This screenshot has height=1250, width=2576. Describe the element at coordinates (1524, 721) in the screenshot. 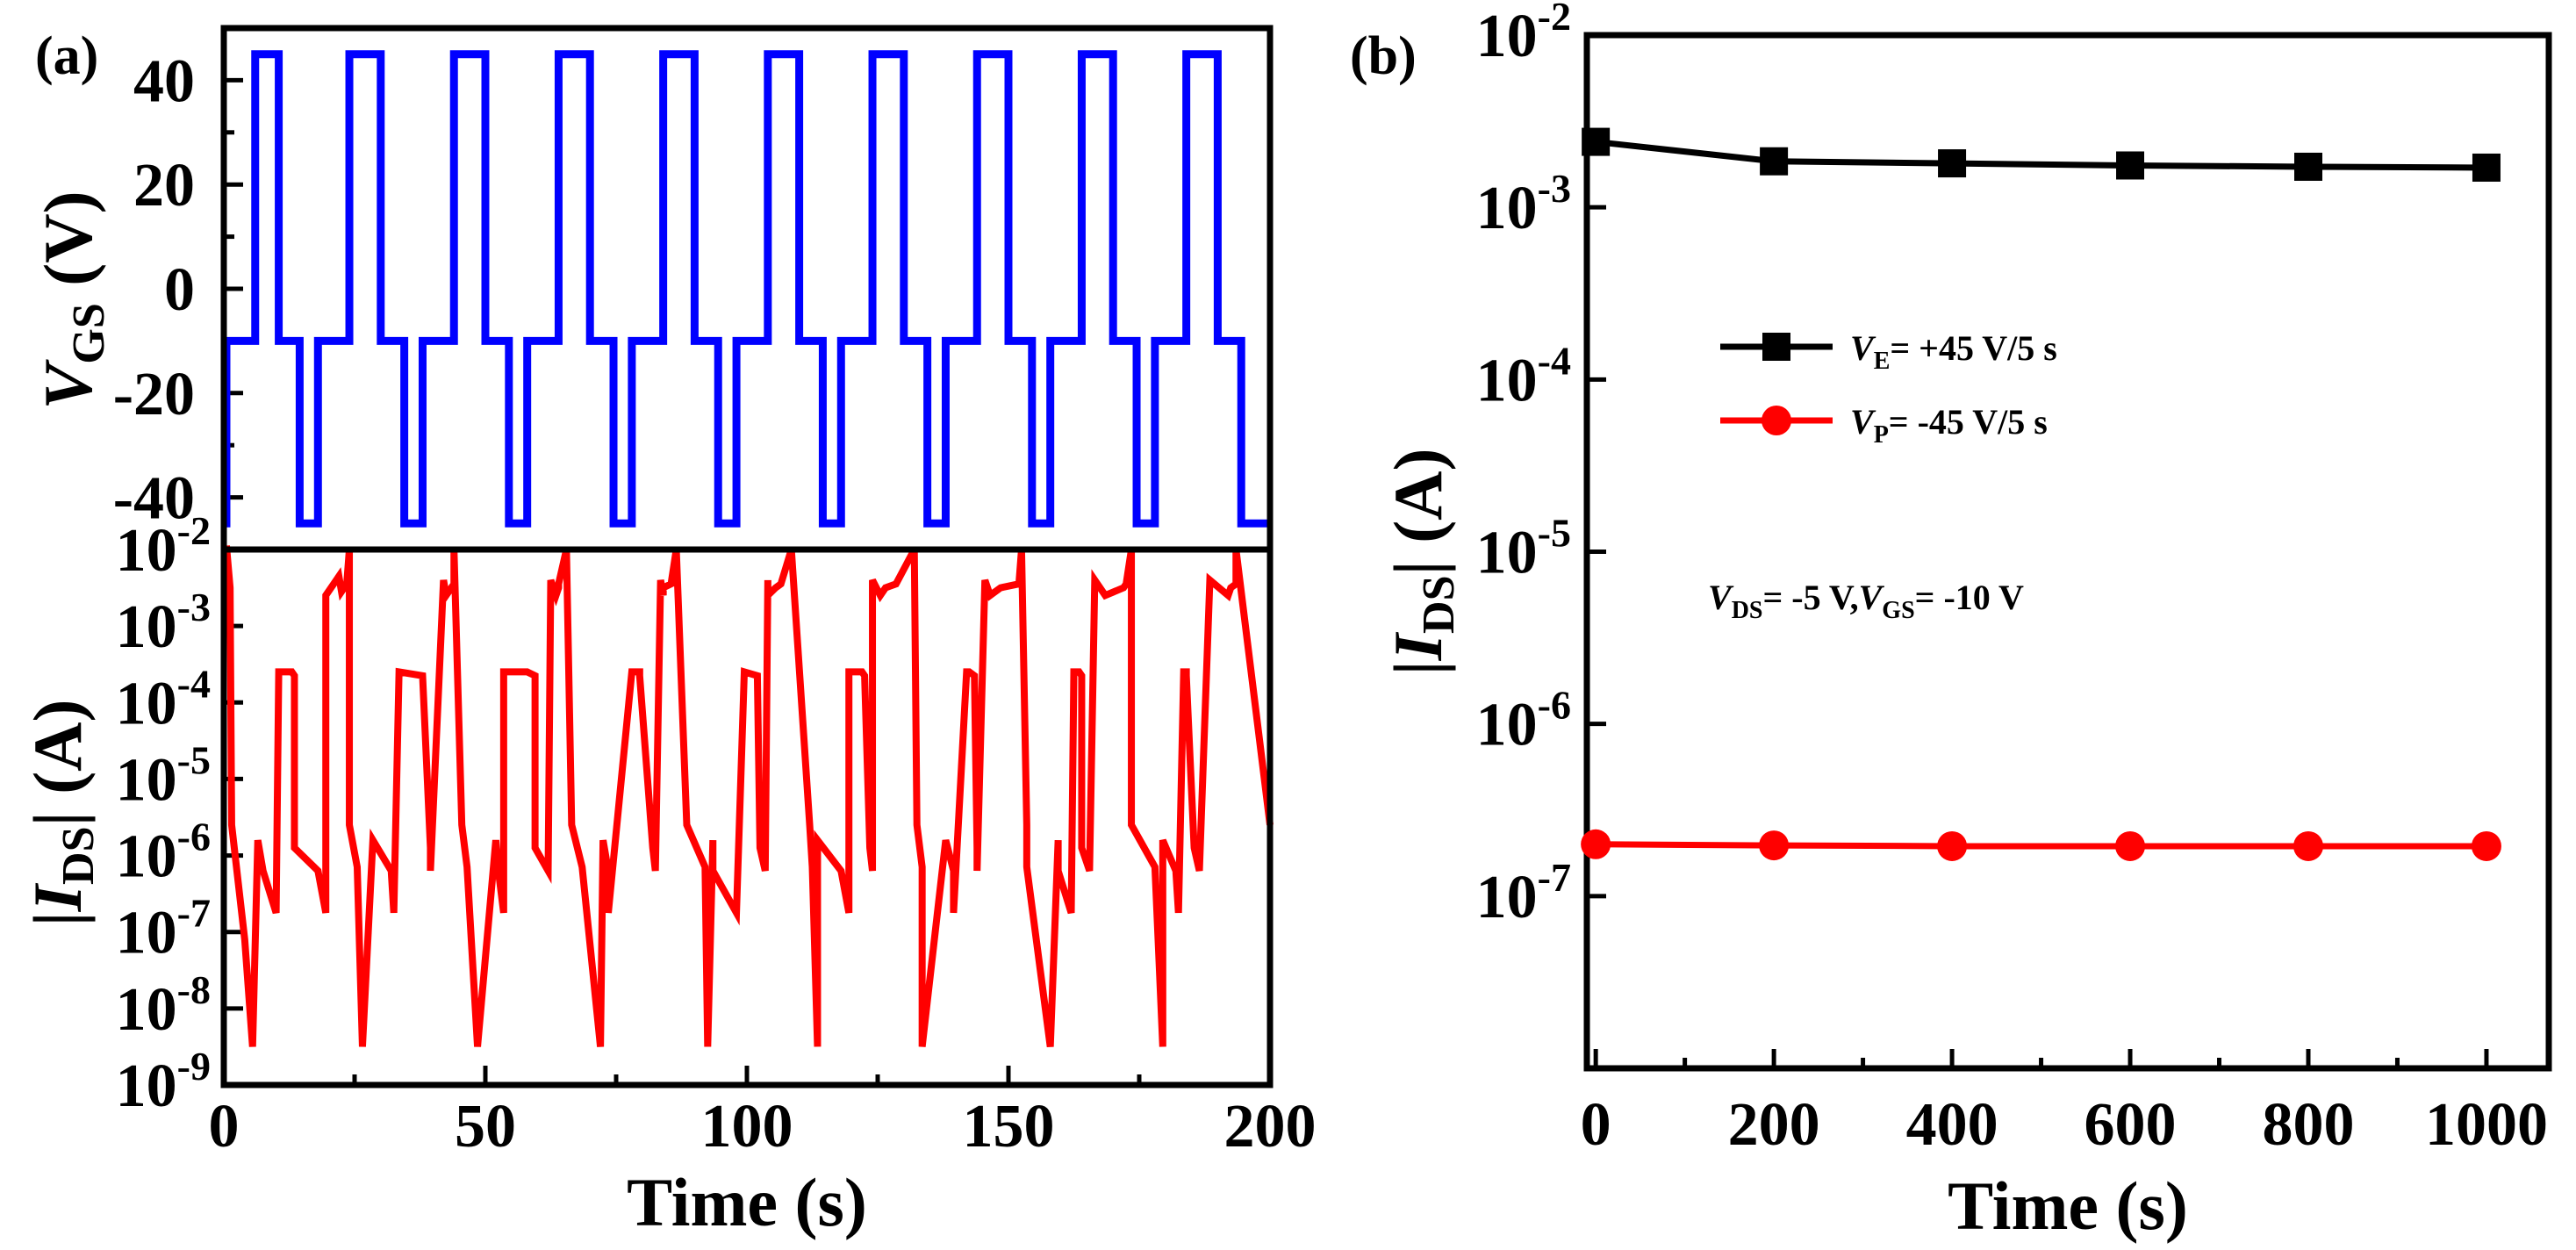

I see `b-ytick-label-1e-6: 10⁻⁶` at that location.